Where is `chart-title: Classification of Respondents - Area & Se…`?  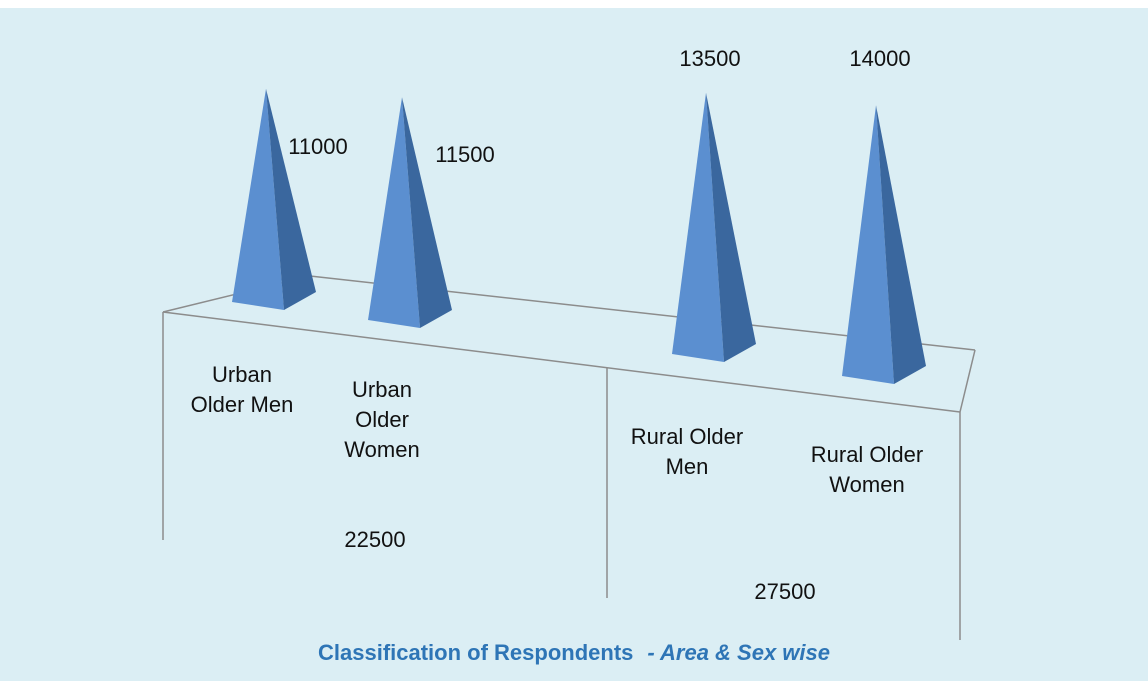 chart-title: Classification of Respondents - Area & Se… is located at coordinates (574, 653).